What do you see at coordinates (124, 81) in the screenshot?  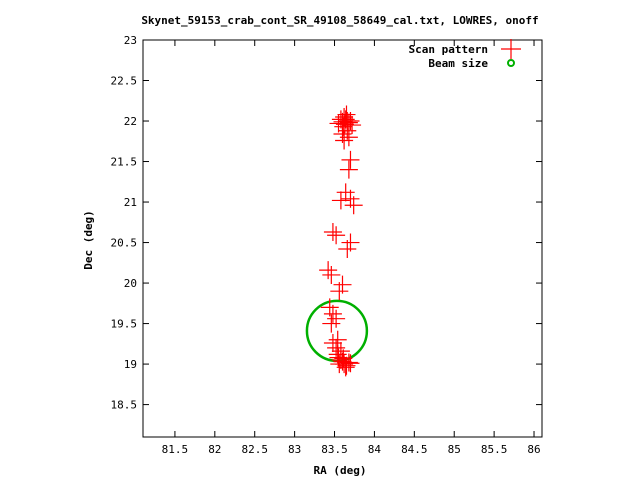 I see `y-tick-label: 22.5` at bounding box center [124, 81].